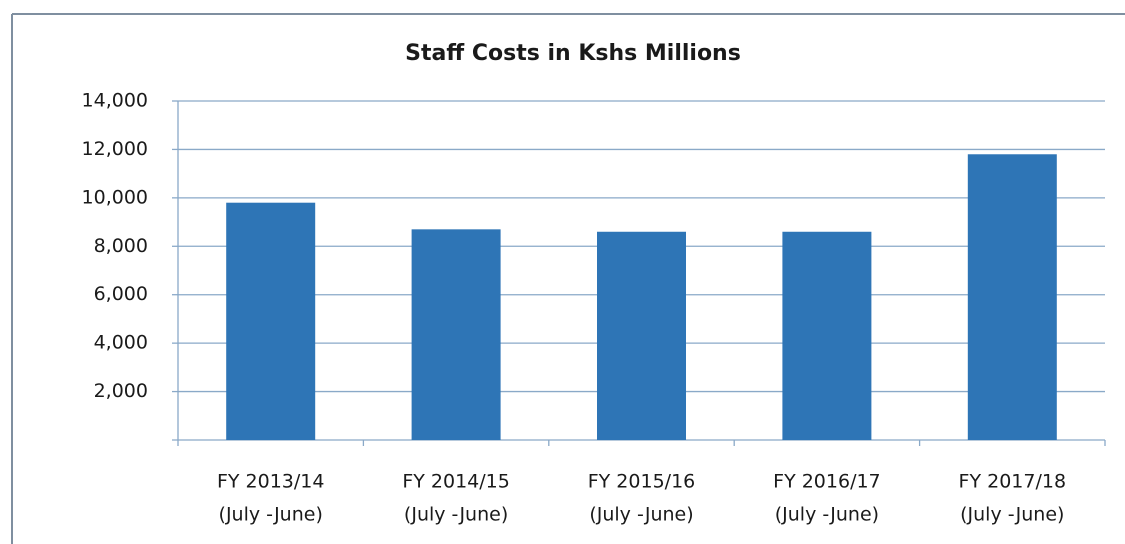 The height and width of the screenshot is (544, 1125). What do you see at coordinates (1013, 482) in the screenshot?
I see `x-tick-label: FY 2017/18` at bounding box center [1013, 482].